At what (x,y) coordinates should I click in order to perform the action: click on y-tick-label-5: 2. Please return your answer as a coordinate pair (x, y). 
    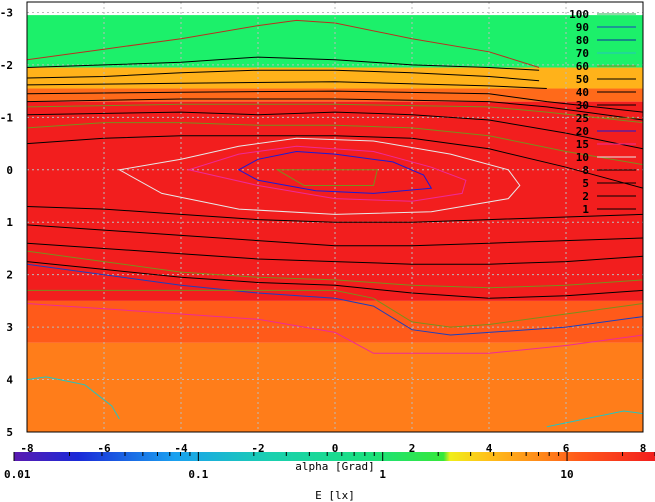
    Looking at the image, I should click on (9, 275).